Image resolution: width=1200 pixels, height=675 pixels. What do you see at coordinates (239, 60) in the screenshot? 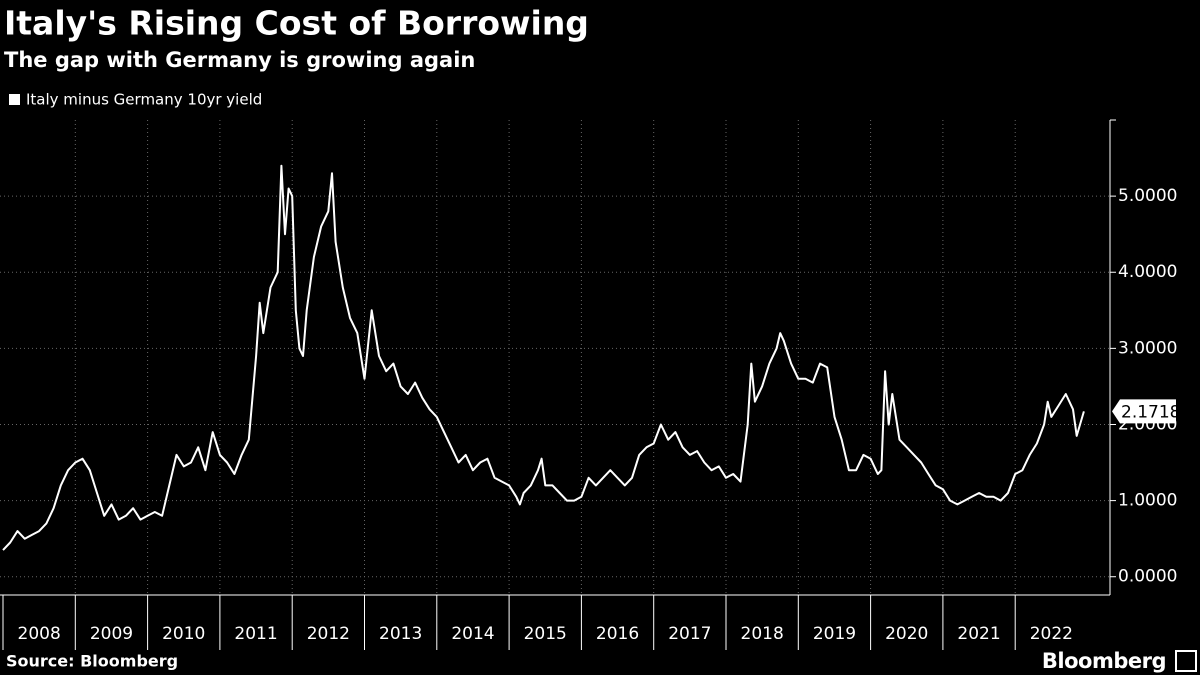
I see `chart-subtitle: The gap with Germany is growing again` at bounding box center [239, 60].